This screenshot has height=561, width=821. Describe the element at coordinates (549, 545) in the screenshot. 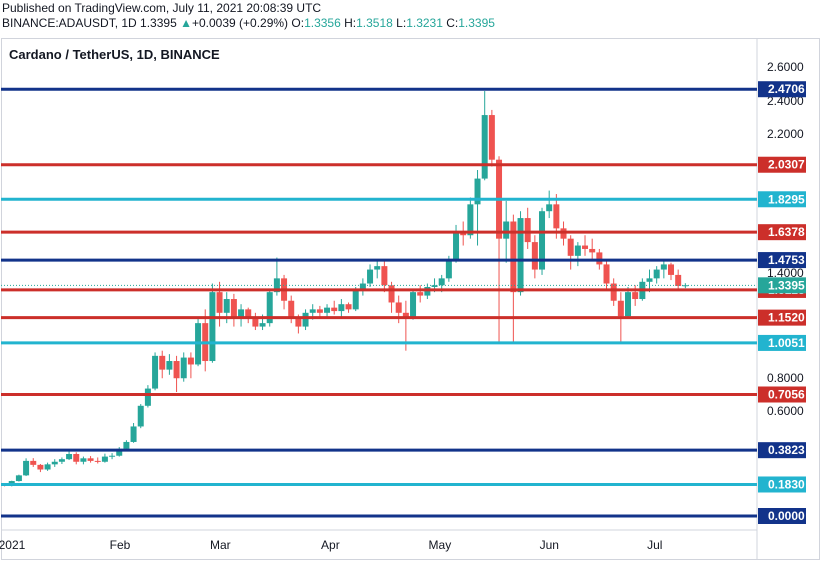

I see `time-tick-label: Jun` at that location.